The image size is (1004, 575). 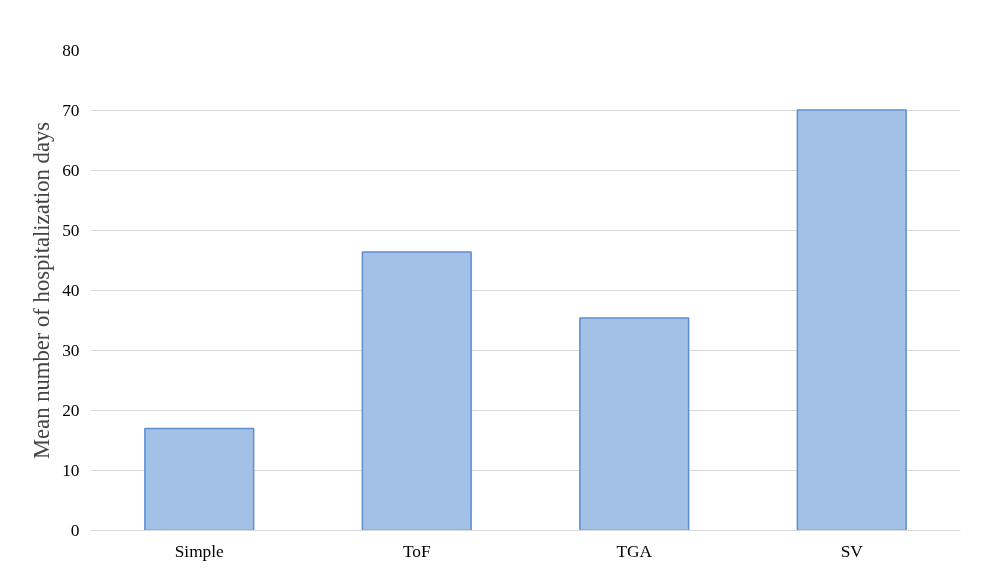 I want to click on y-tick-label: 20, so click(x=71, y=410).